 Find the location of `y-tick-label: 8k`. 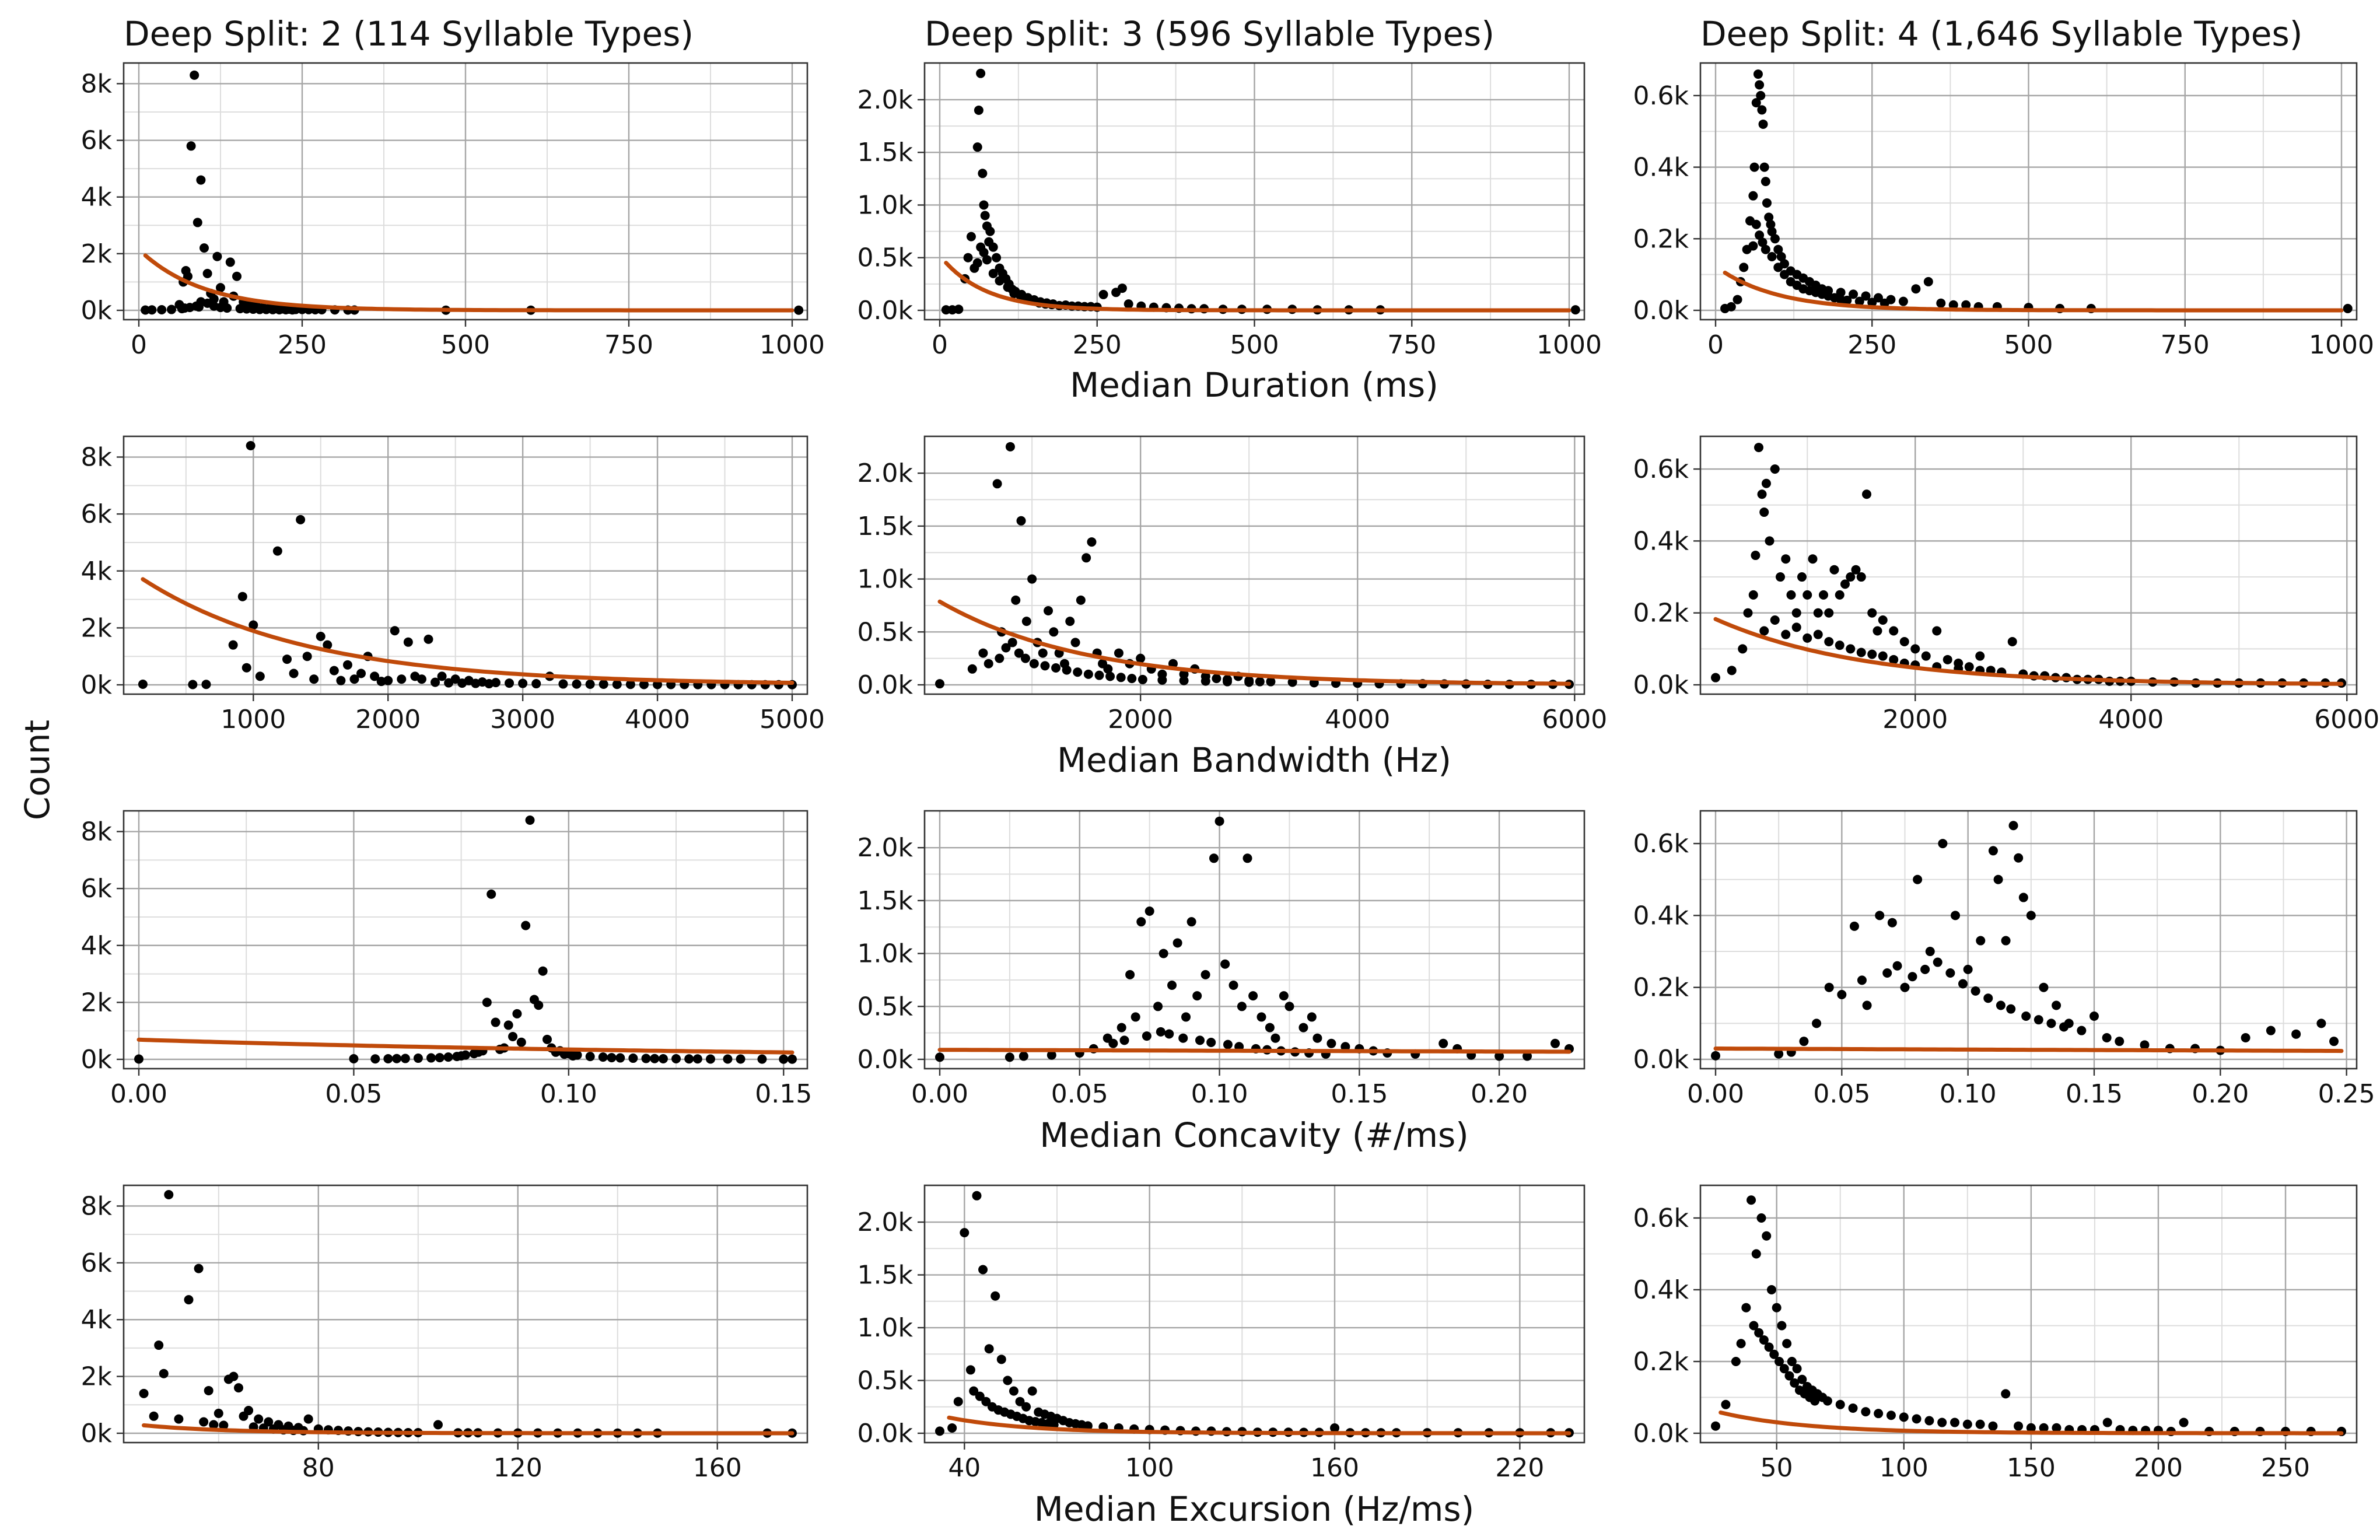

y-tick-label: 8k is located at coordinates (97, 1206).